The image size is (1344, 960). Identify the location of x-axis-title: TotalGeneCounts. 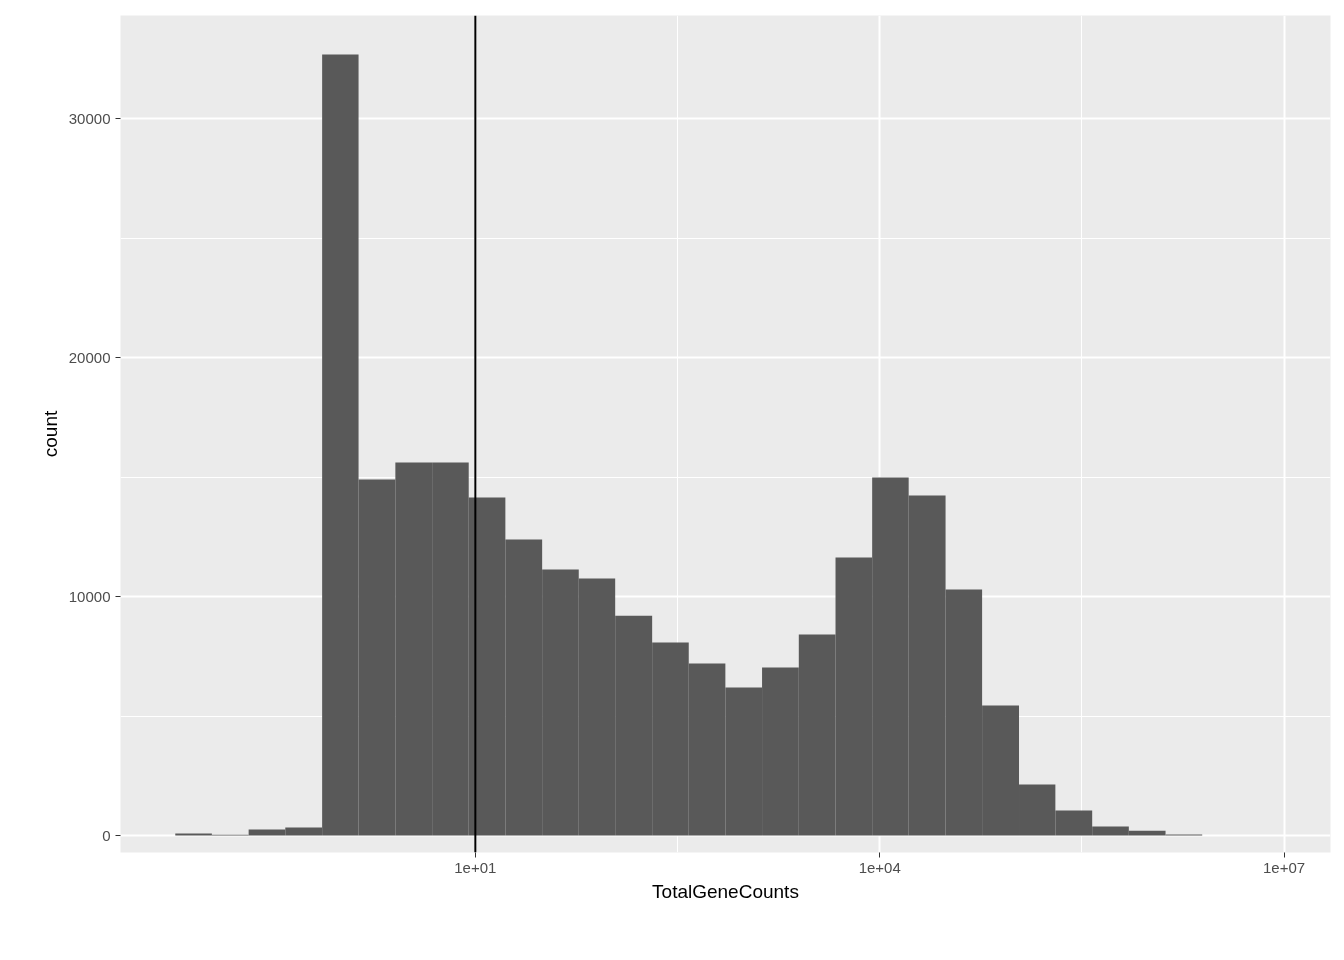
(725, 891).